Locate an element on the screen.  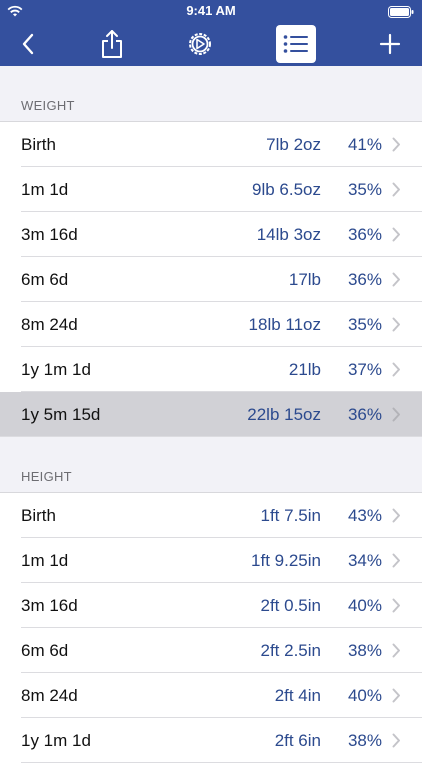
row-value: 9lb 6.5oz is located at coordinates (286, 189).